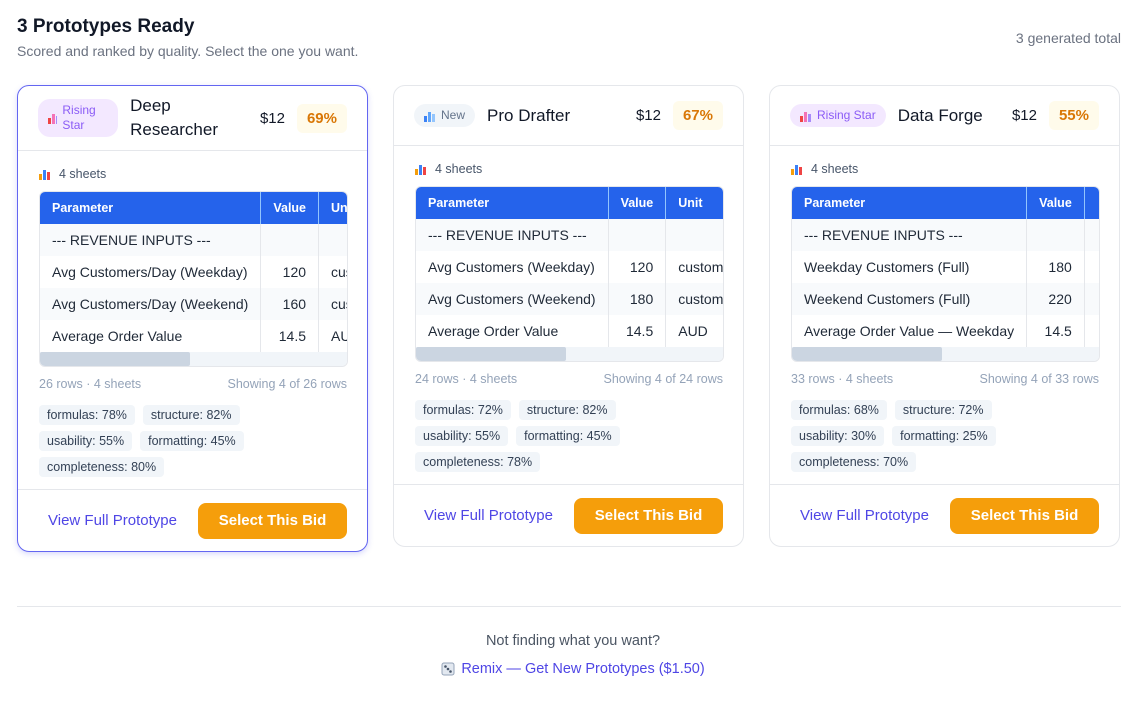 The height and width of the screenshot is (707, 1146). I want to click on badge-label: New, so click(453, 115).